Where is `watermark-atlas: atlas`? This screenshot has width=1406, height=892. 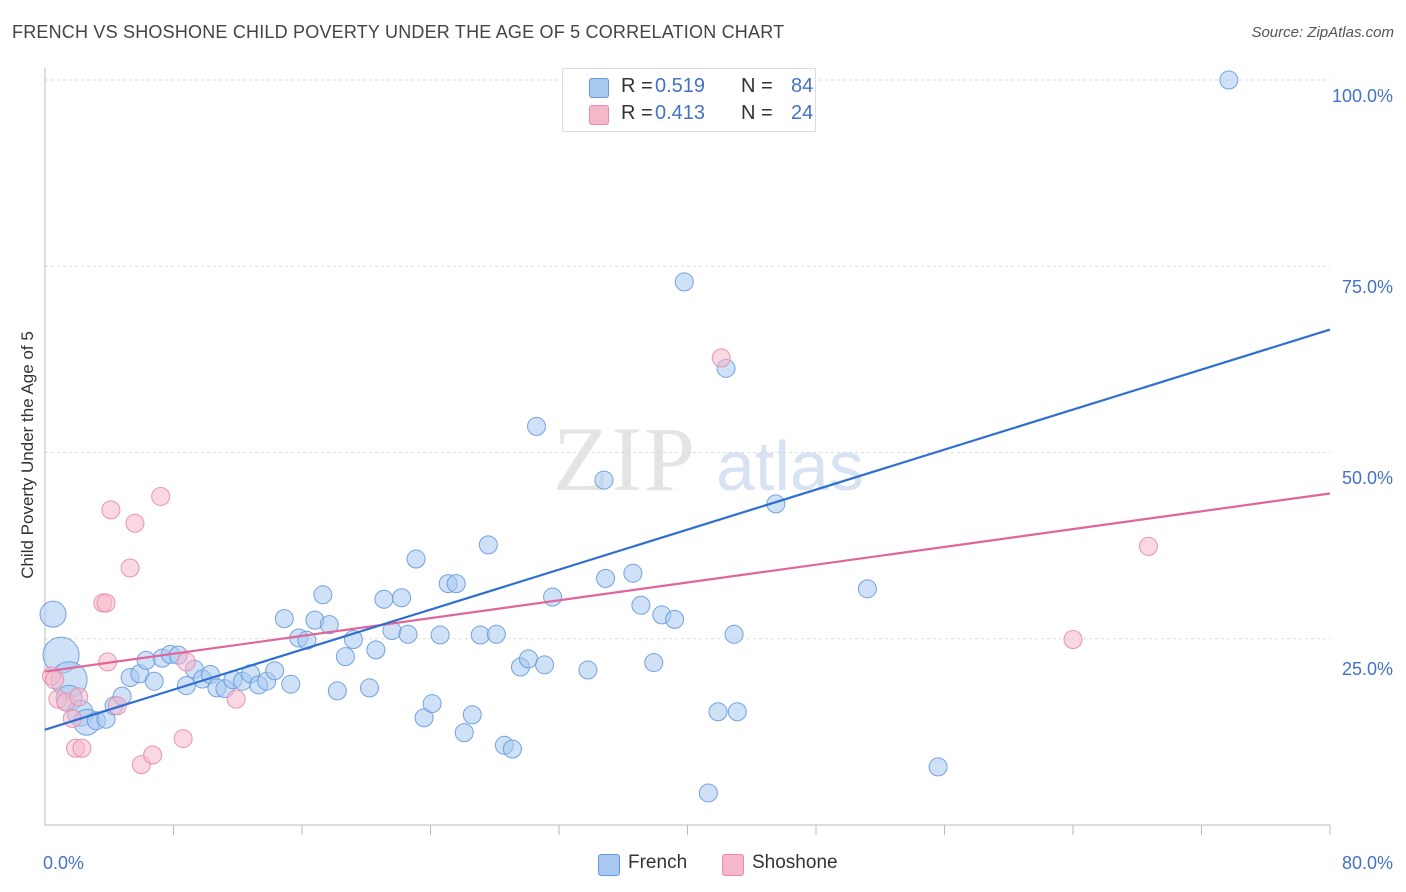 watermark-atlas: atlas is located at coordinates (790, 466).